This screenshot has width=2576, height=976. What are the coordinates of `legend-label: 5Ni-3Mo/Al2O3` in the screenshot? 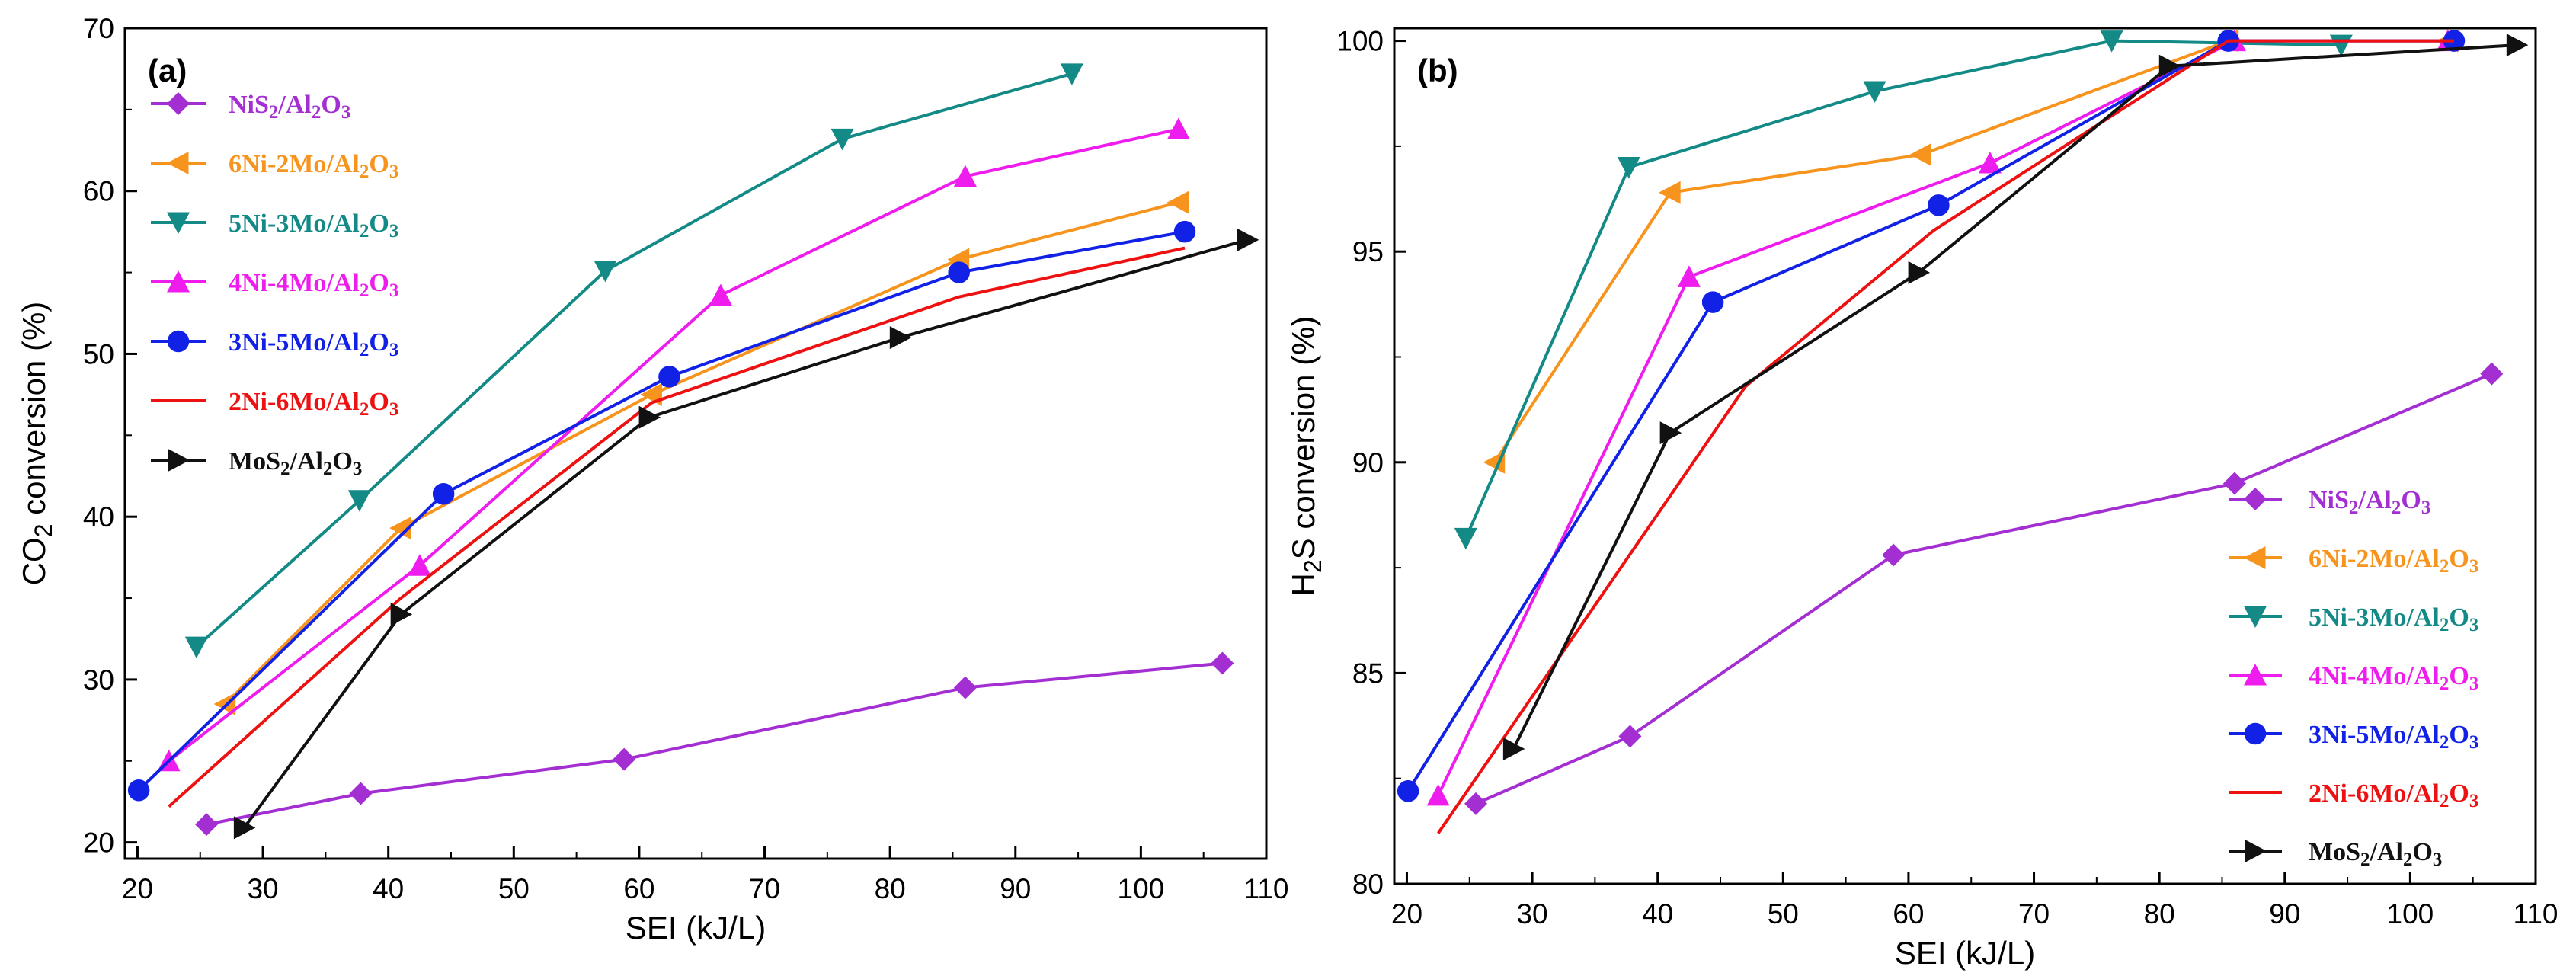 It's located at (2393, 619).